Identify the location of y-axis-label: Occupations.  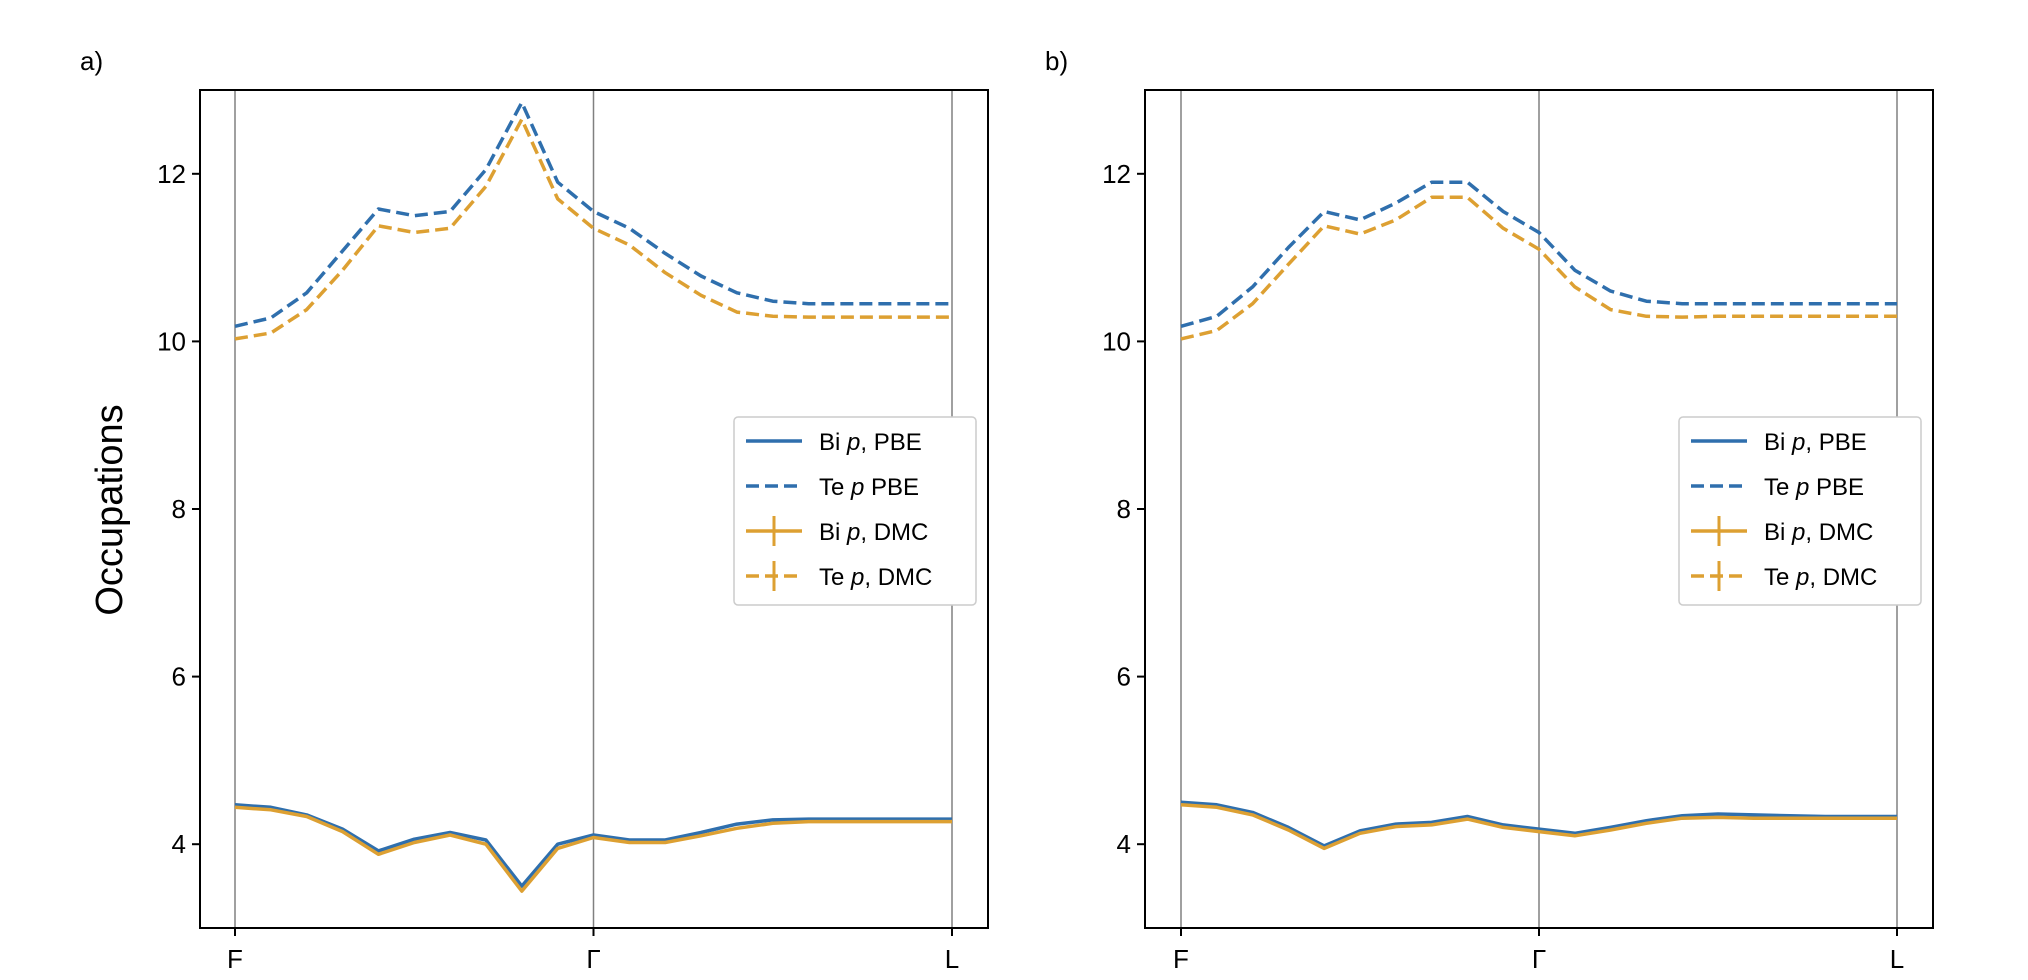
(110, 509).